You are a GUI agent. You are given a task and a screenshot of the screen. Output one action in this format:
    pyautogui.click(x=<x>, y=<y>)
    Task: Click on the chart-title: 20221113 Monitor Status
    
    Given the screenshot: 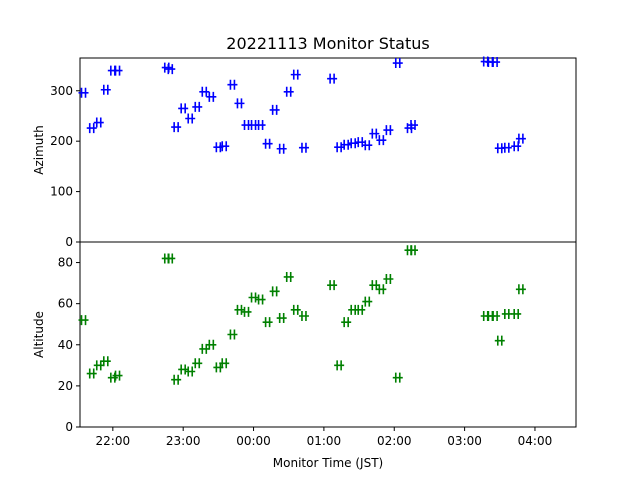 What is the action you would take?
    pyautogui.click(x=327, y=43)
    